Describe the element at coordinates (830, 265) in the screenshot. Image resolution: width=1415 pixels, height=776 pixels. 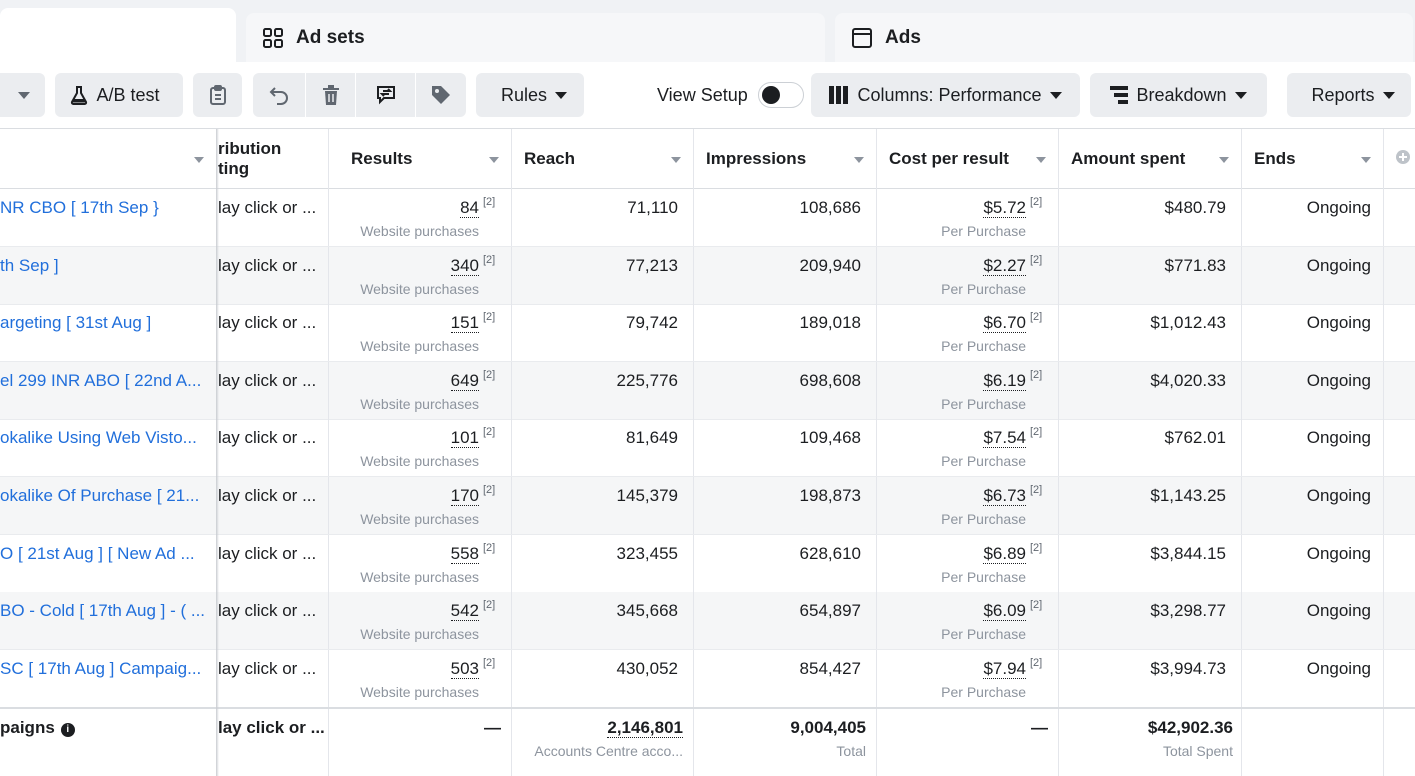
I see `impressions-value: 209,940` at that location.